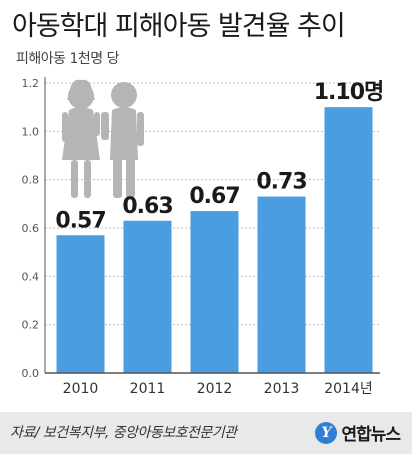 Image resolution: width=412 pixels, height=454 pixels. What do you see at coordinates (349, 92) in the screenshot?
I see `bar-value-label: 1.10명` at bounding box center [349, 92].